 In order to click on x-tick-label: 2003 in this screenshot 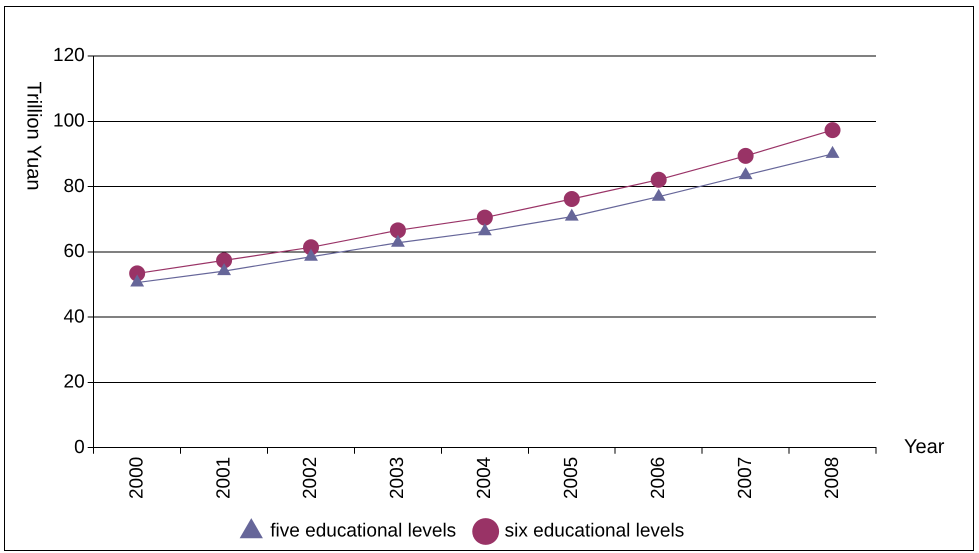, I will do `click(397, 478)`.